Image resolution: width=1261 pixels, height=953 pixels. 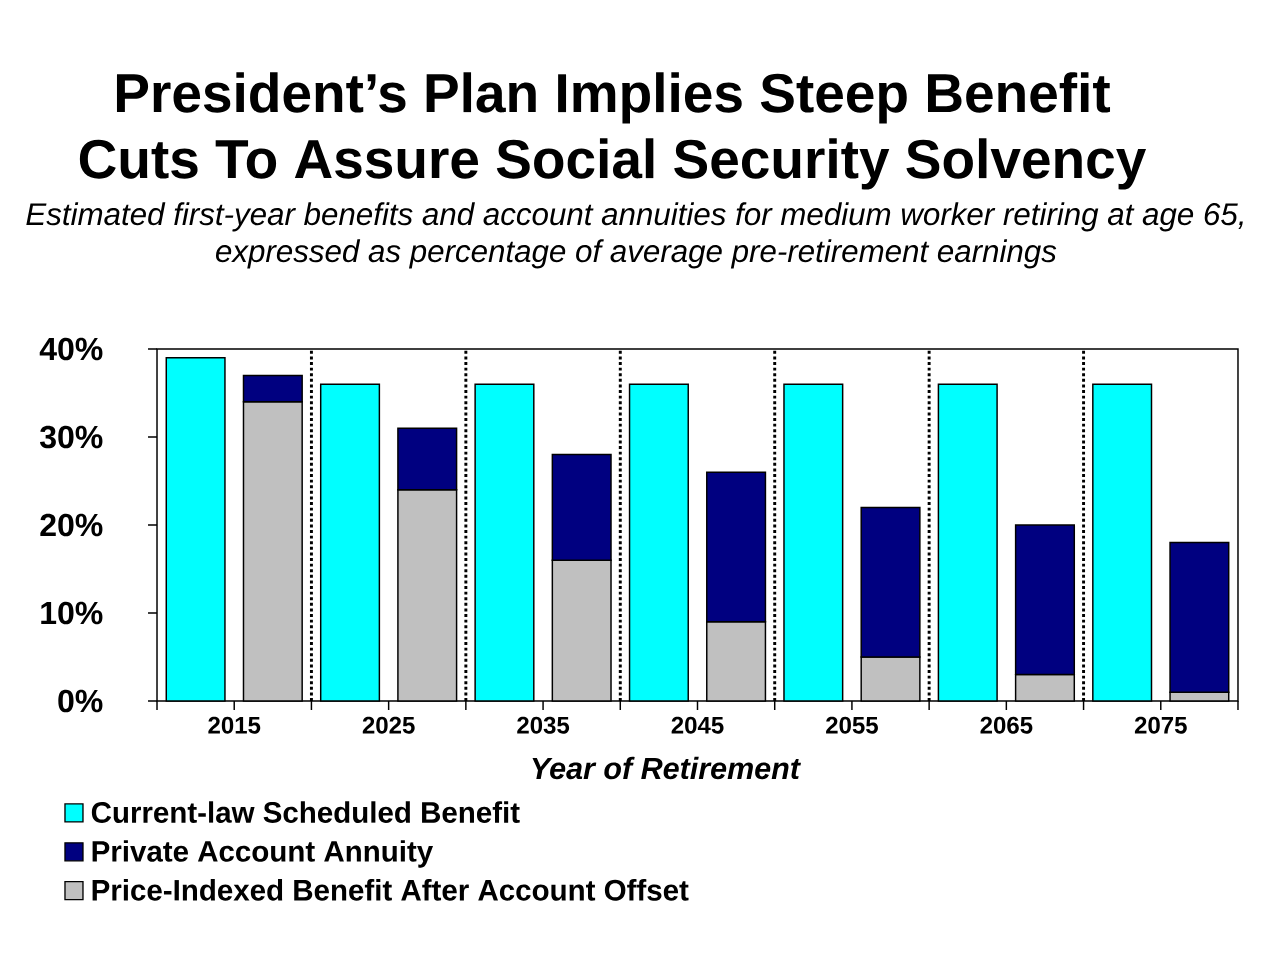 What do you see at coordinates (80, 701) in the screenshot?
I see `y-tick-label: 0%` at bounding box center [80, 701].